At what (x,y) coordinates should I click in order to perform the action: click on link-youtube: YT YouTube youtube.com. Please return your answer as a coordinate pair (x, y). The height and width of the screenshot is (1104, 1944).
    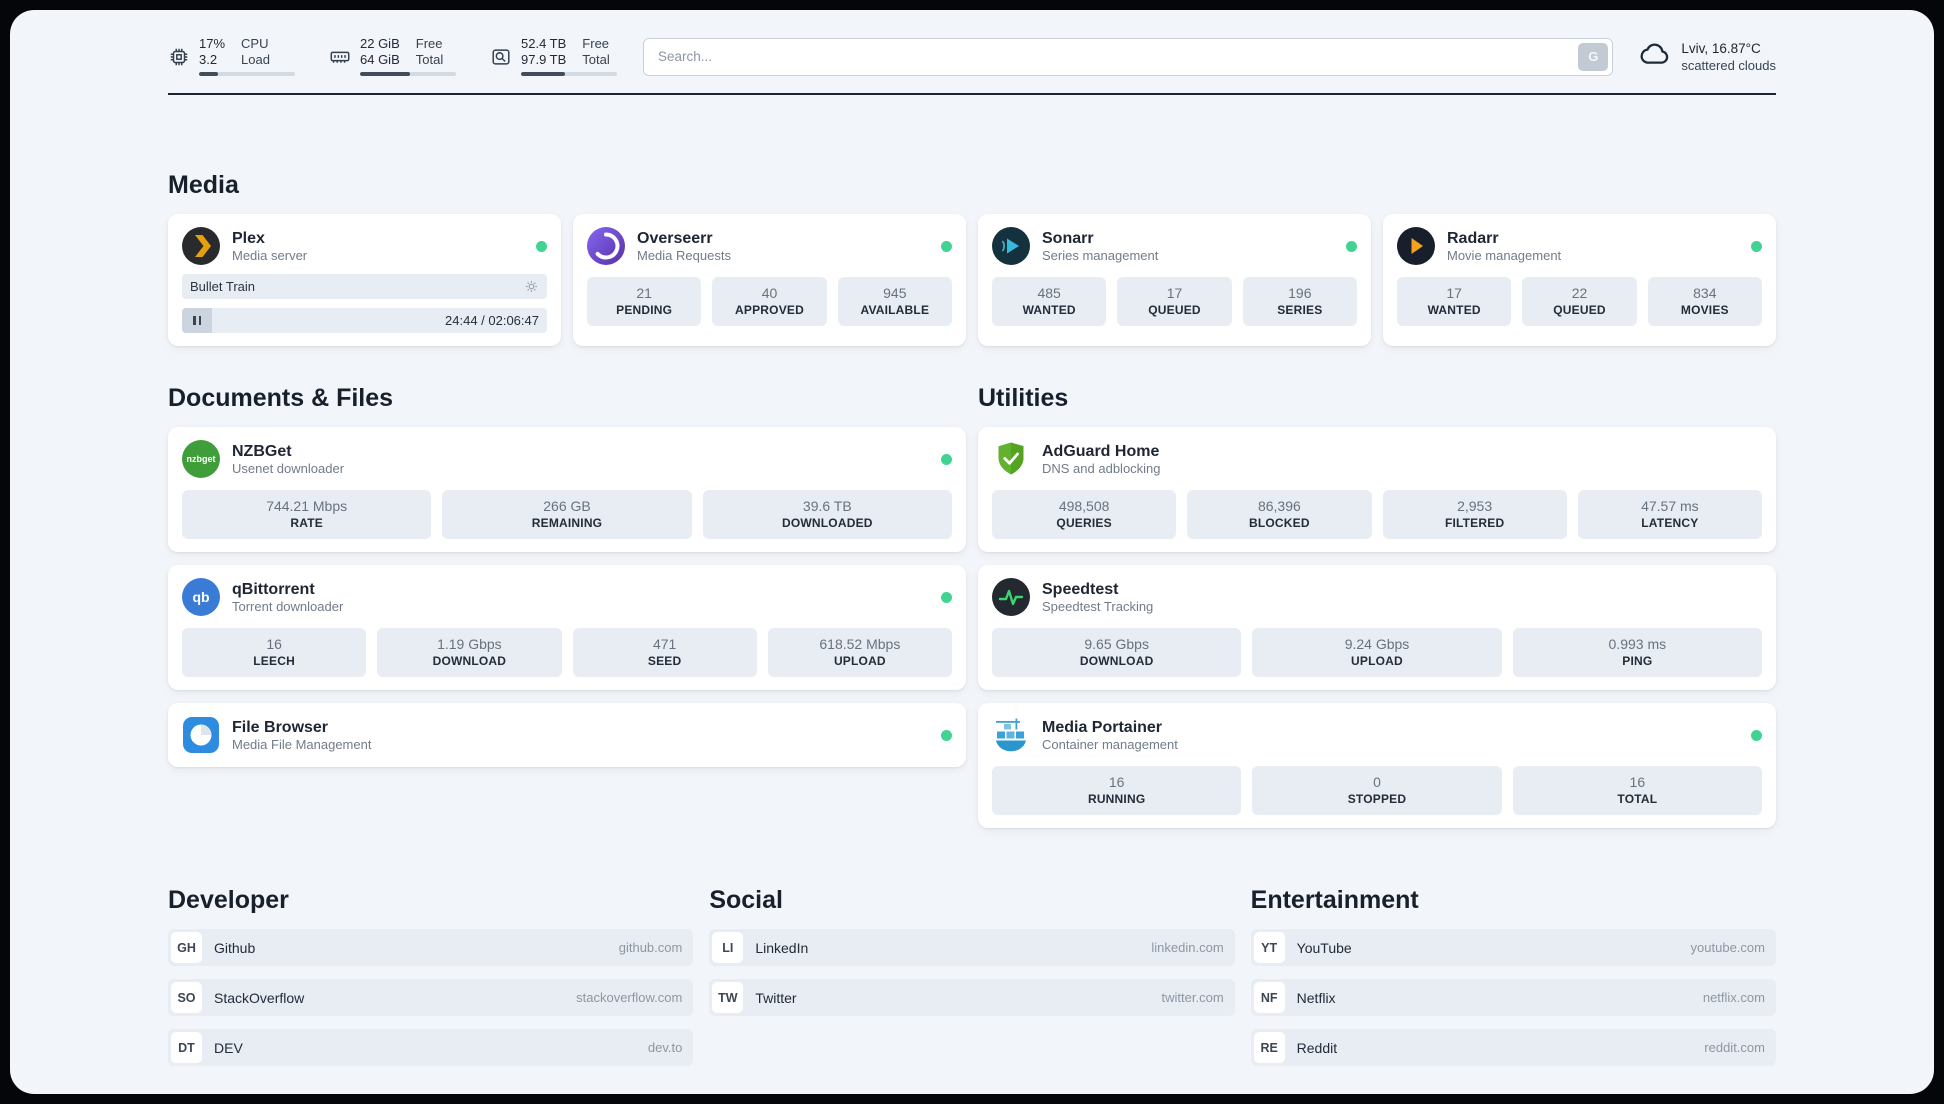
    Looking at the image, I should click on (1513, 947).